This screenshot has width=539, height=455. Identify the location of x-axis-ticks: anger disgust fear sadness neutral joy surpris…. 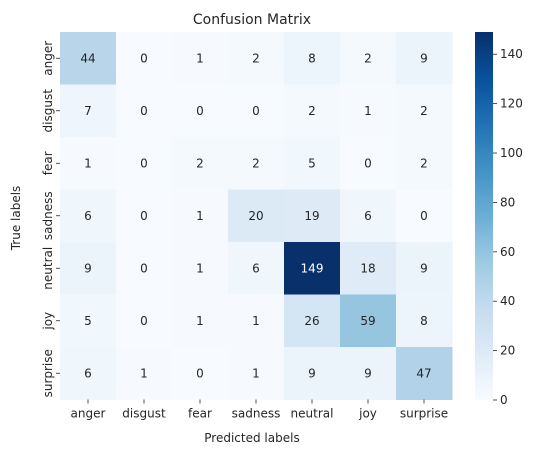
(259, 410).